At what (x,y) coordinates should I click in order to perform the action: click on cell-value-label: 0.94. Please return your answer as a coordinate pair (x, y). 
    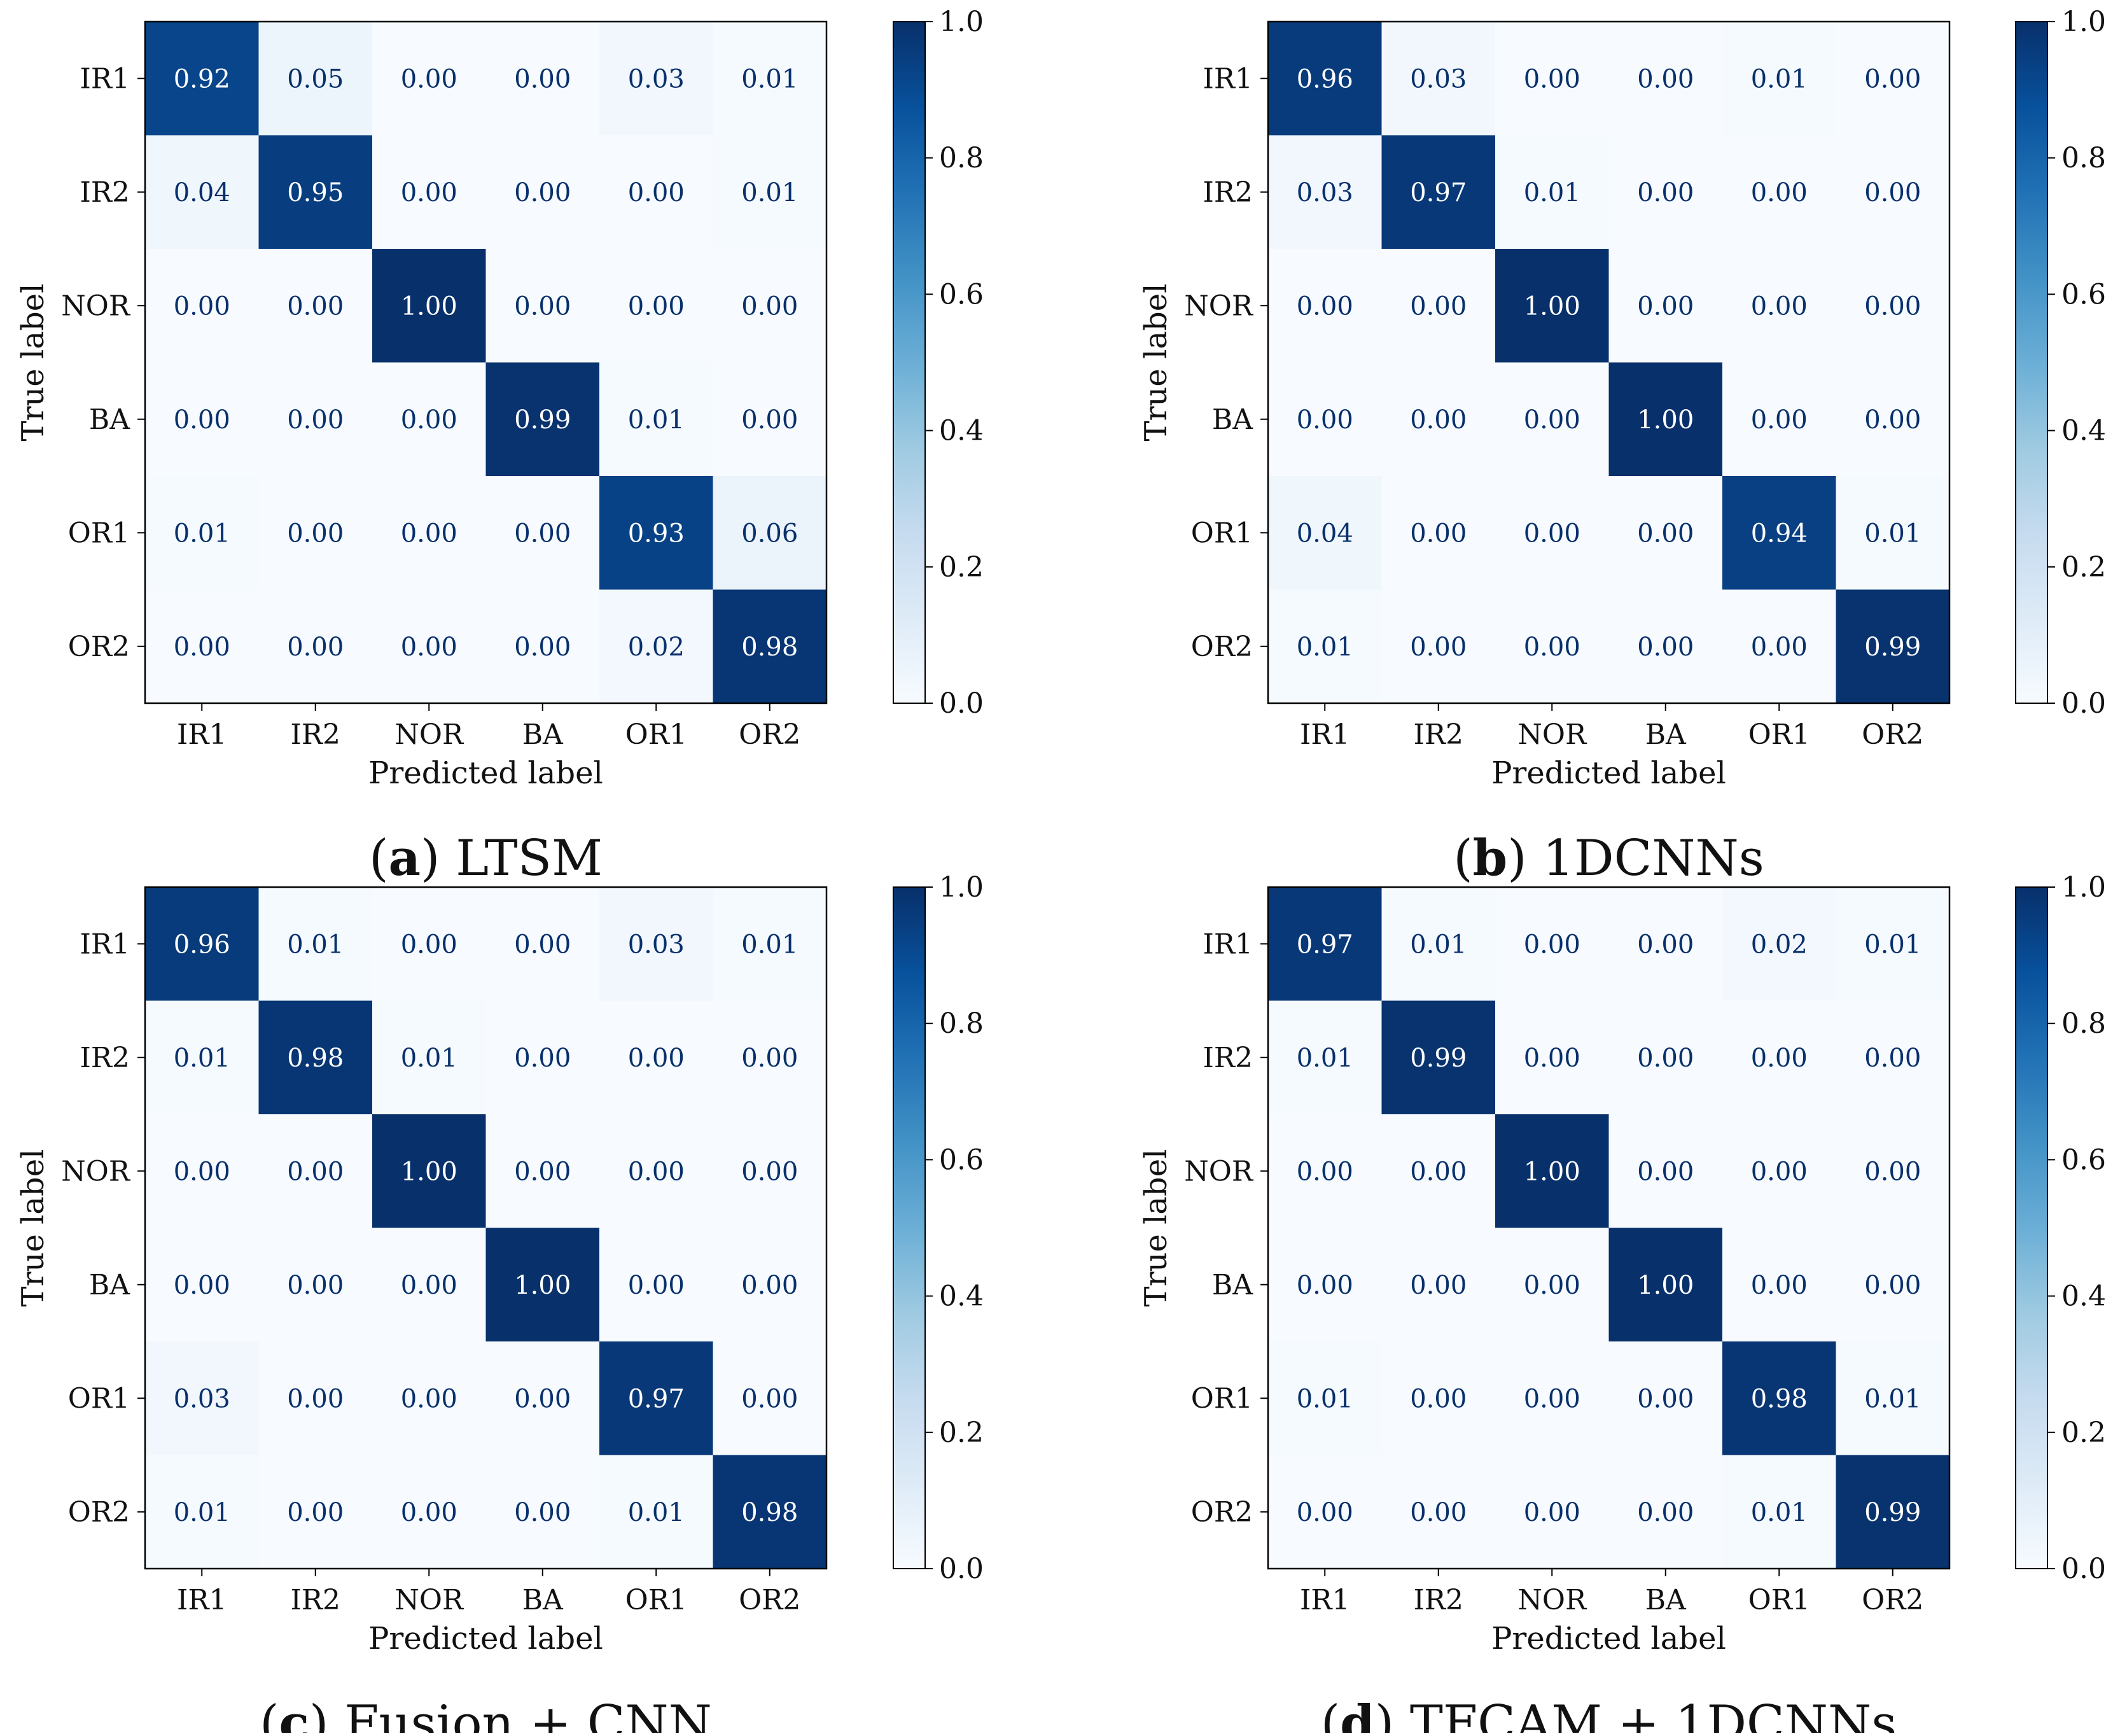
    Looking at the image, I should click on (1779, 533).